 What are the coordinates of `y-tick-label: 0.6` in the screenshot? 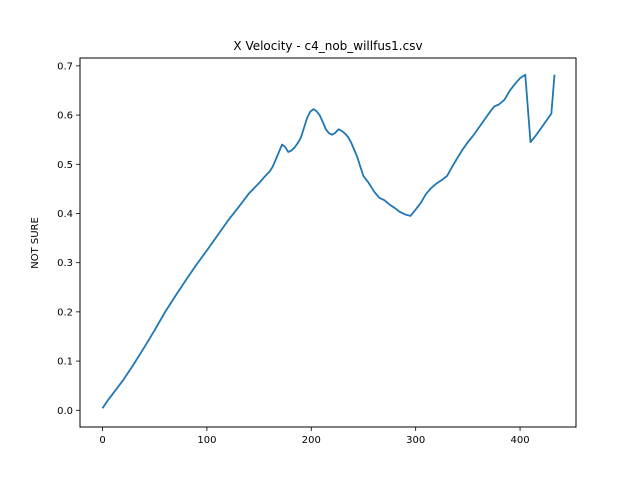 It's located at (65, 116).